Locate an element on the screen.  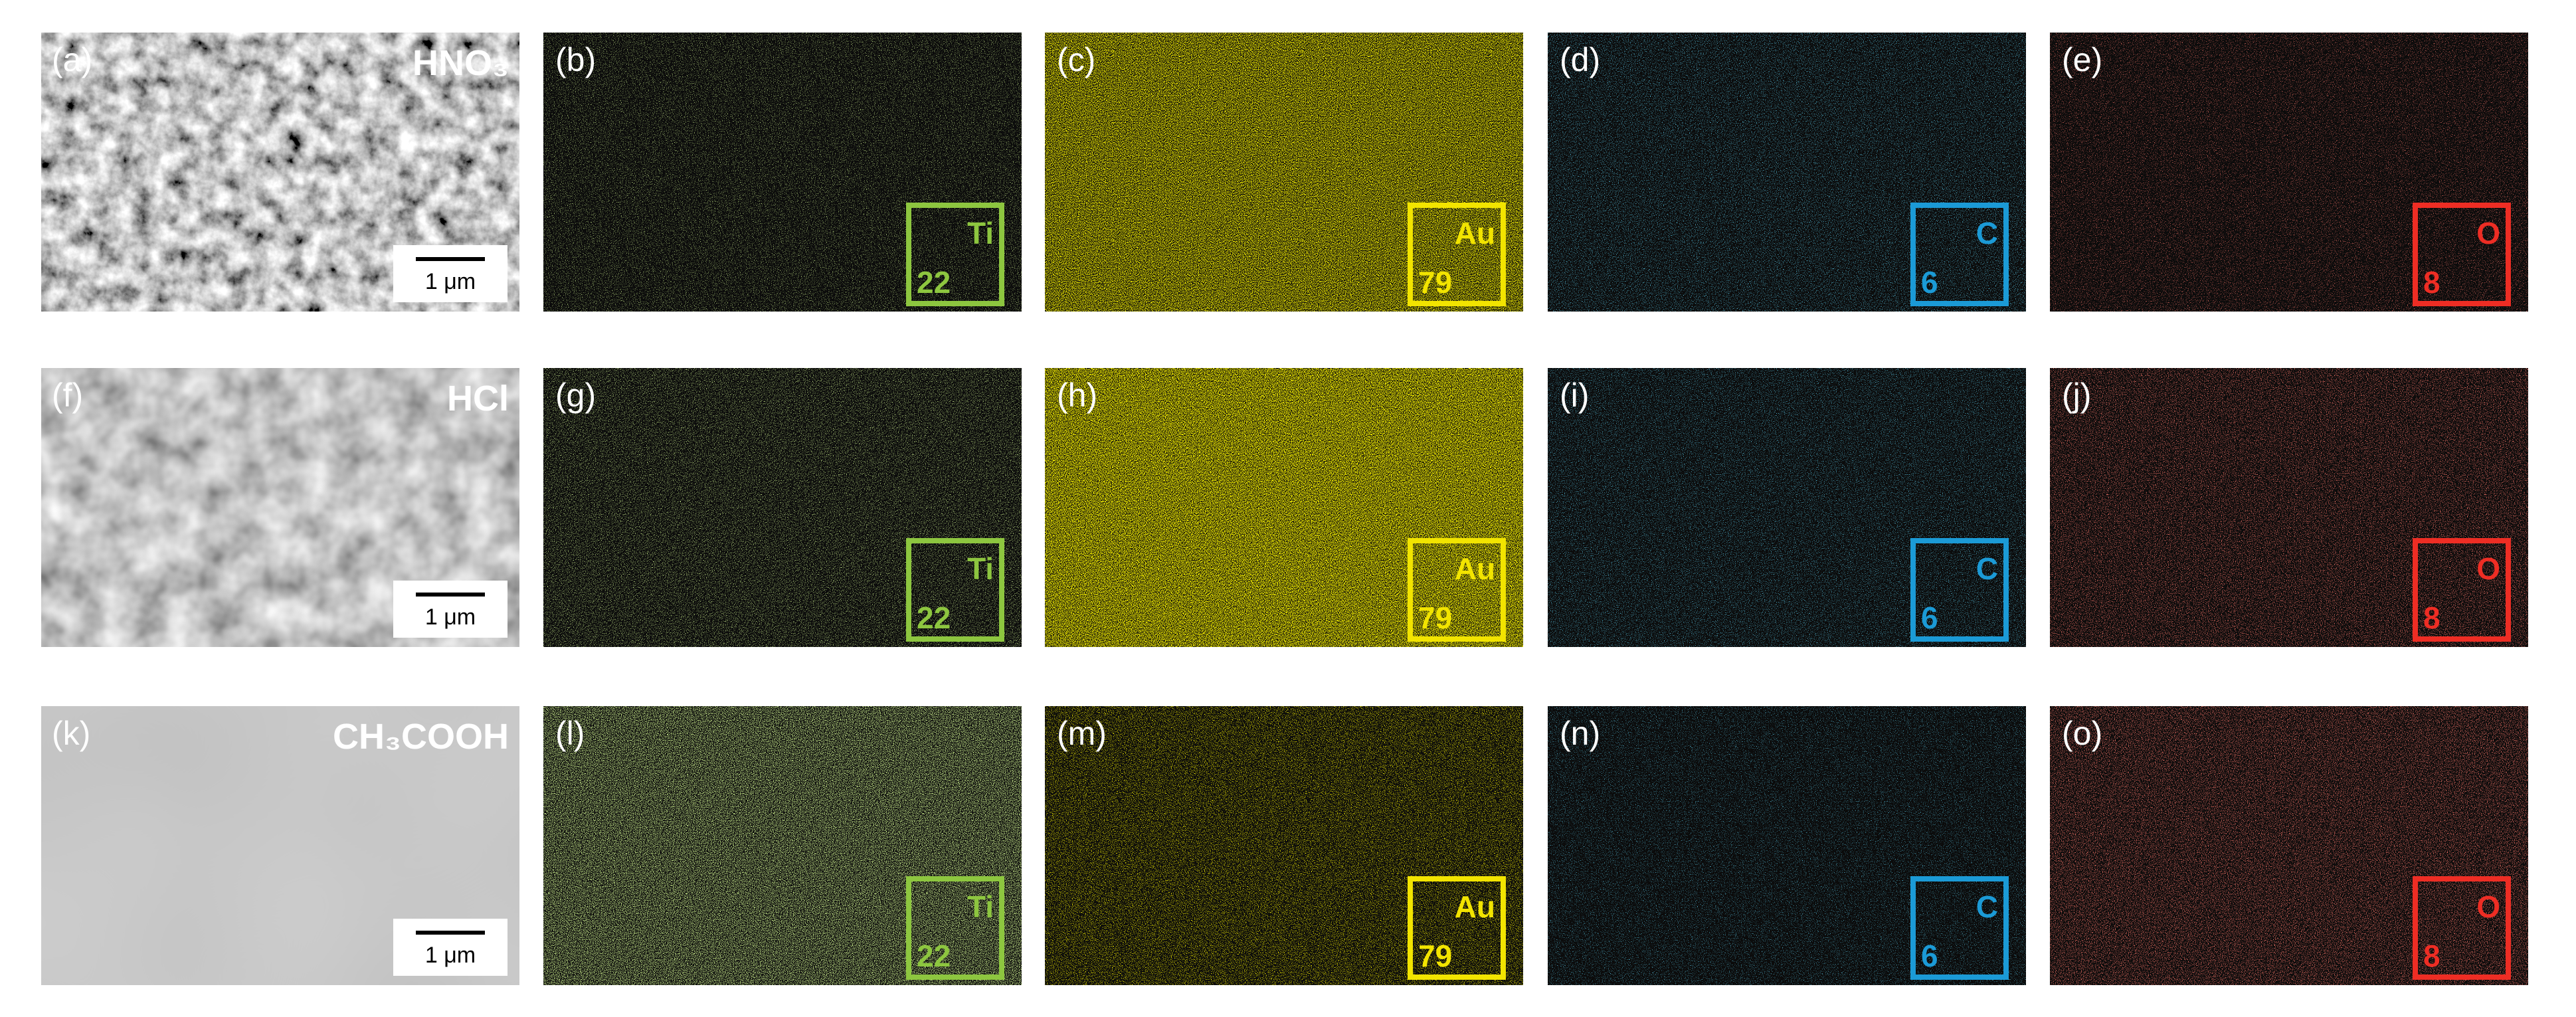
eds-map: (o) O 8 is located at coordinates (2289, 845).